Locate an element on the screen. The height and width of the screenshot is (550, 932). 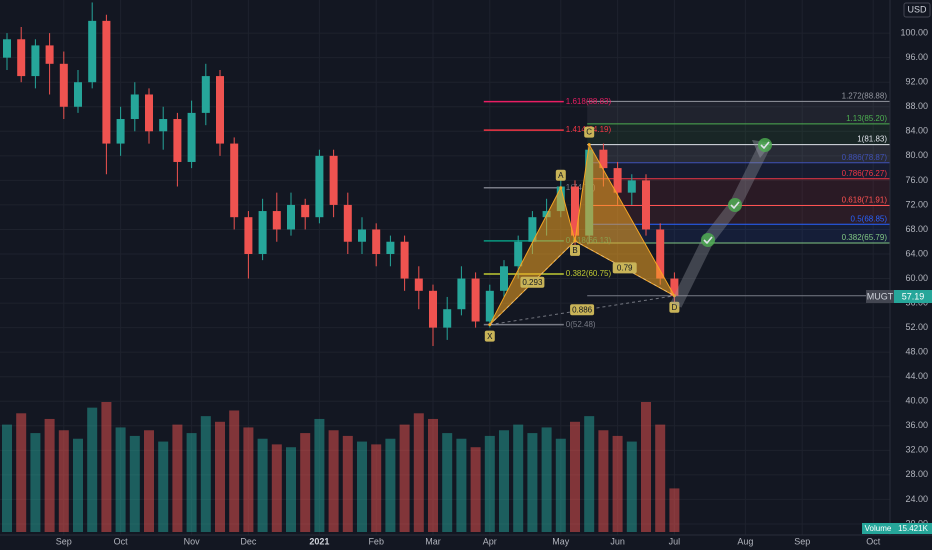
ticker: MUGT is located at coordinates (880, 296).